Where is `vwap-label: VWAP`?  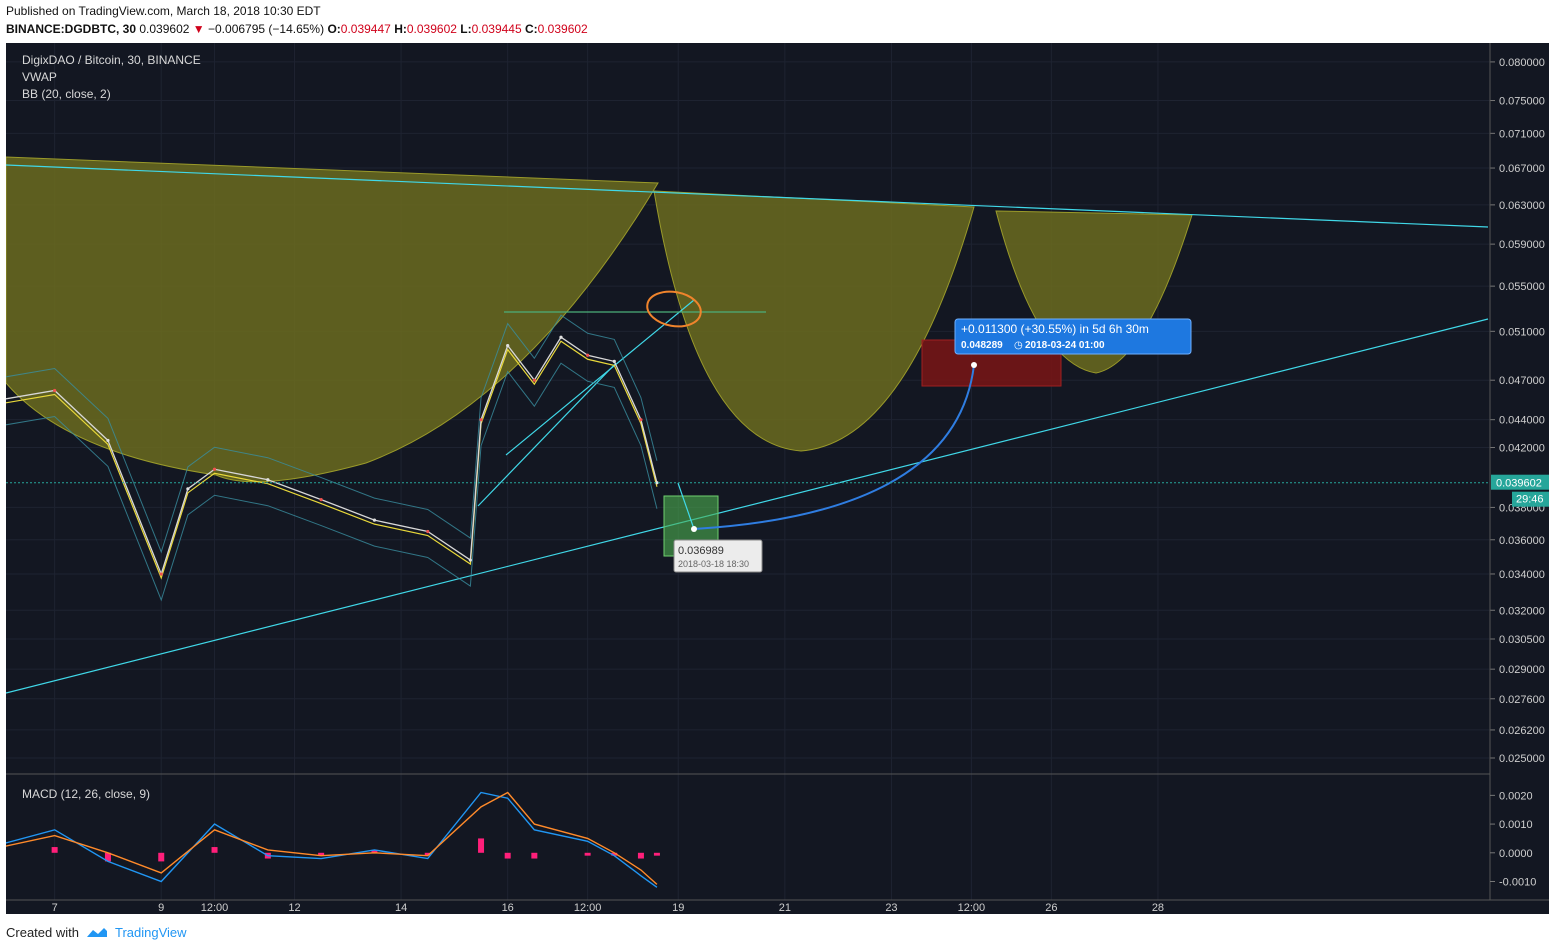
vwap-label: VWAP is located at coordinates (39, 77).